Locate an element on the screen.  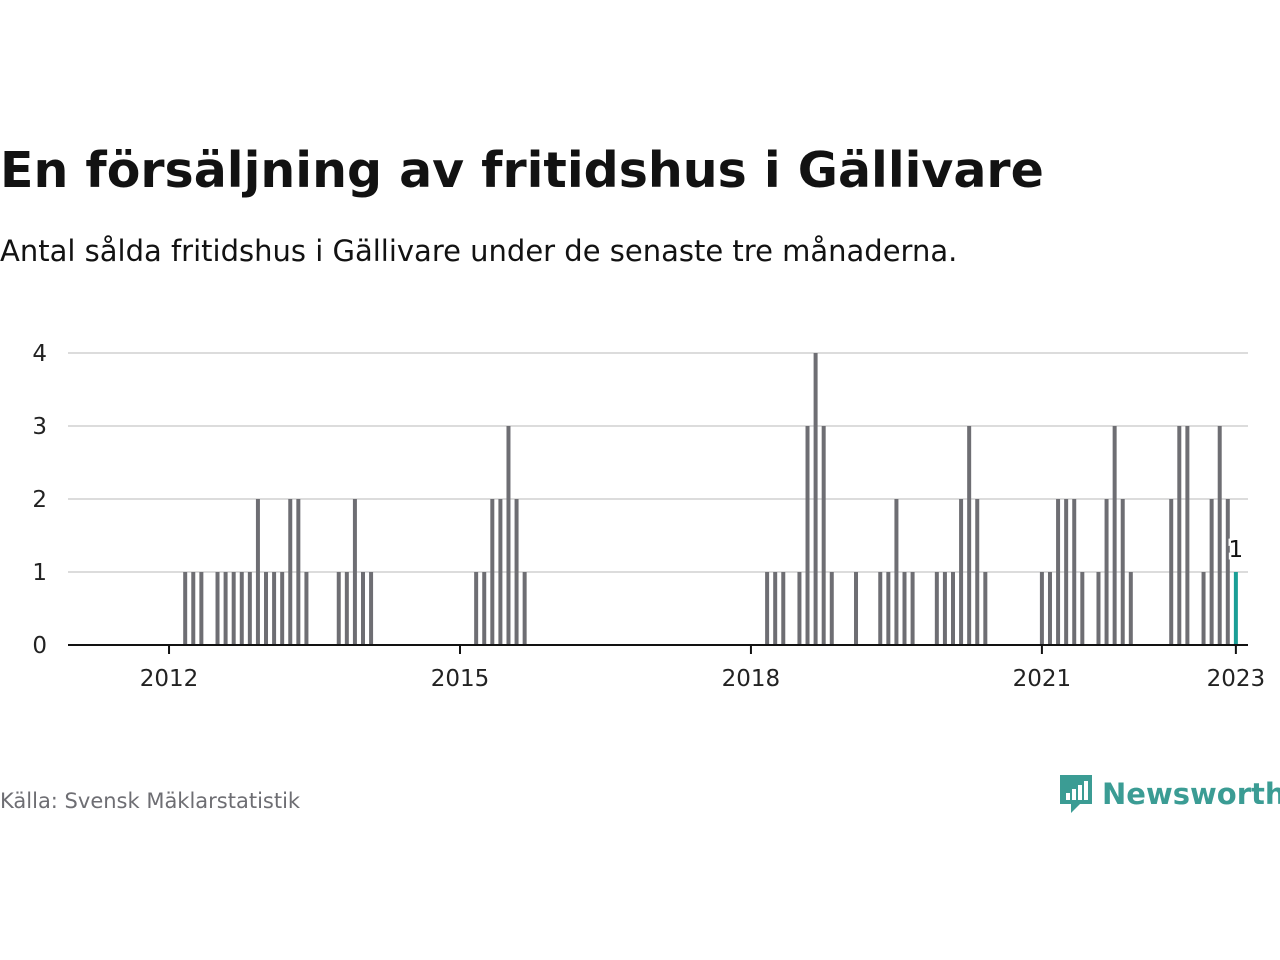
newsworthy-logo-icon is located at coordinates (1076, 794).